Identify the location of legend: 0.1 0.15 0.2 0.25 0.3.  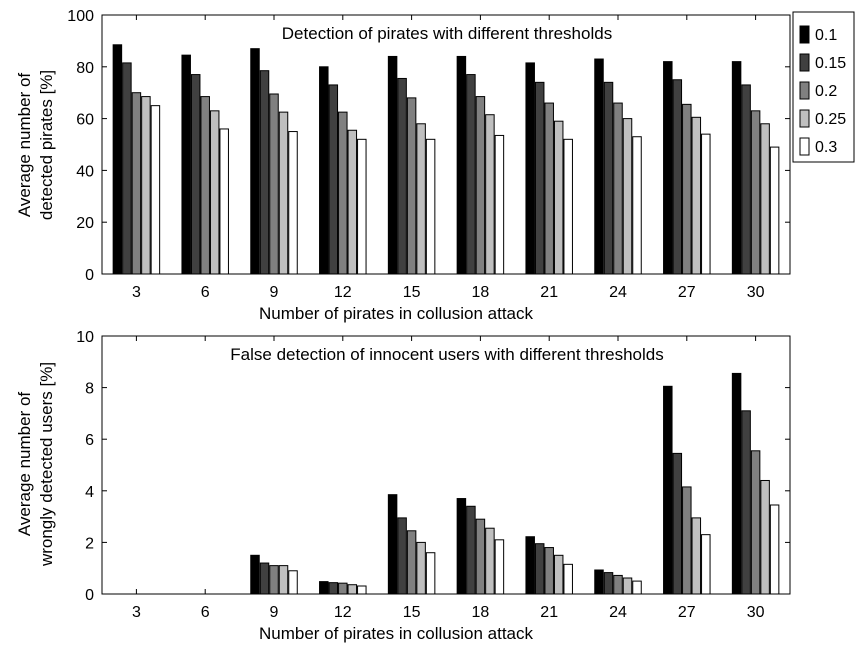
(823, 87).